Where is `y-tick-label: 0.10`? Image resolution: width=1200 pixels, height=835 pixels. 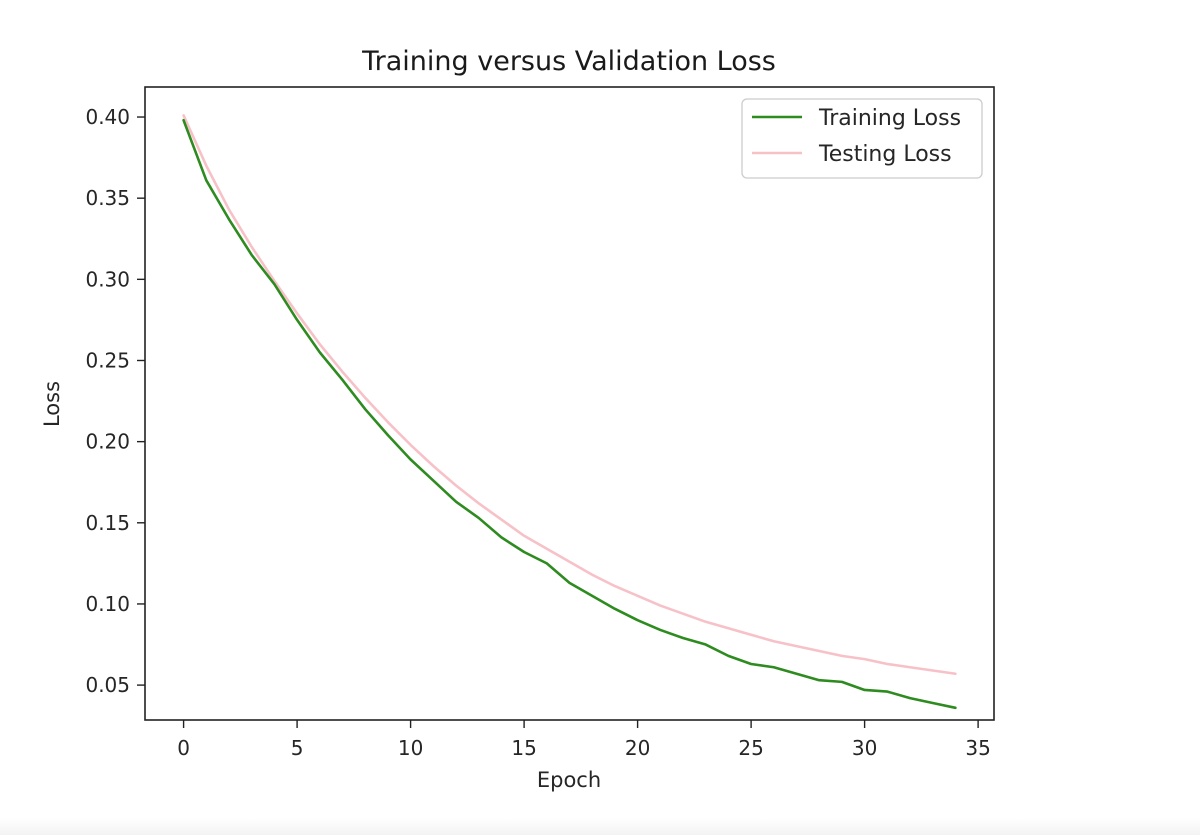 y-tick-label: 0.10 is located at coordinates (107, 604).